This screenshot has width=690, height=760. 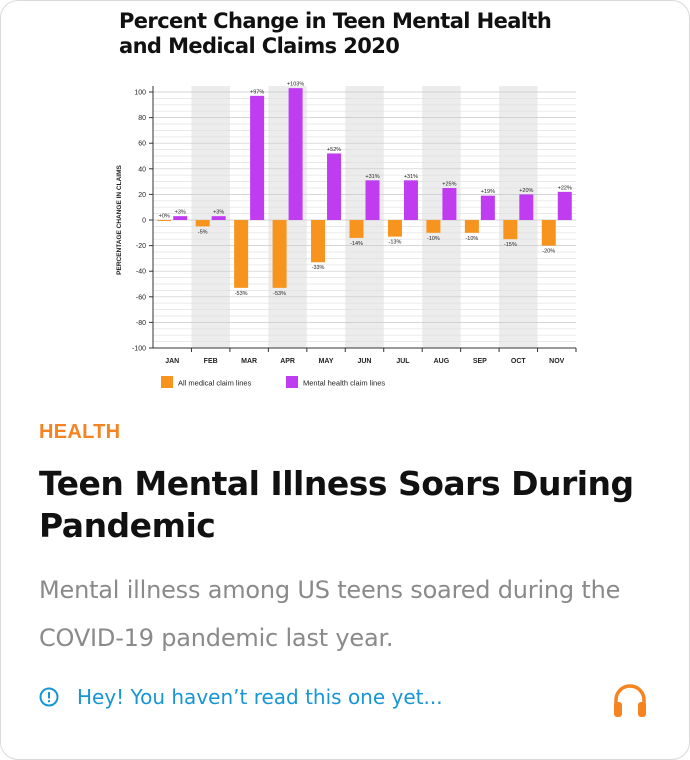 I want to click on bar-medical-sep, so click(x=471, y=226).